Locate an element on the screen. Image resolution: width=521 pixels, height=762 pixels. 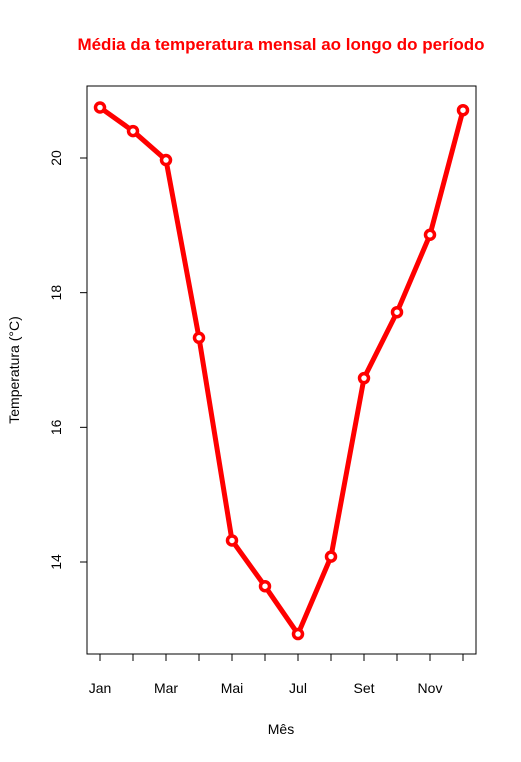
y-tick-label: 16 is located at coordinates (56, 427).